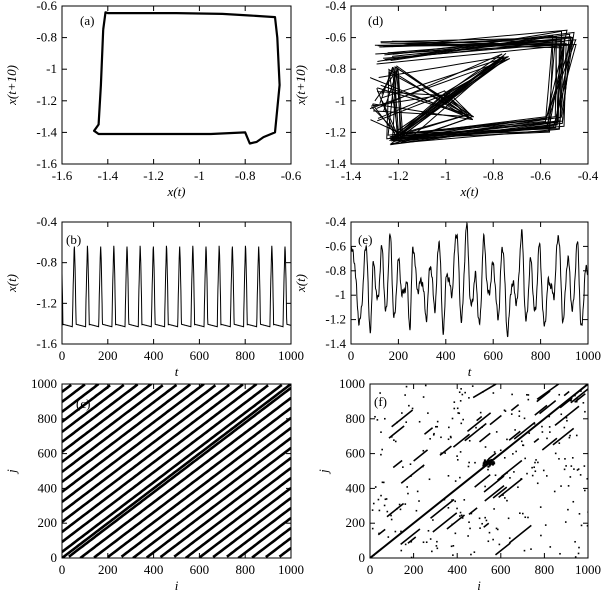  I want to click on y-tick-label: 400, so click(48, 487).